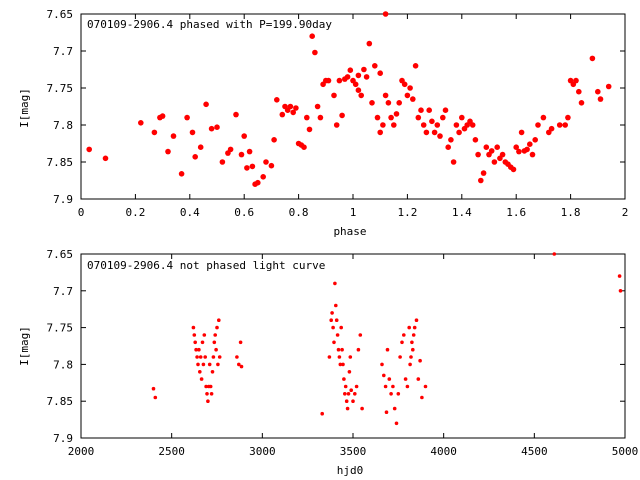  I want to click on unphased-y-tick-label: 7.8, so click(63, 364).